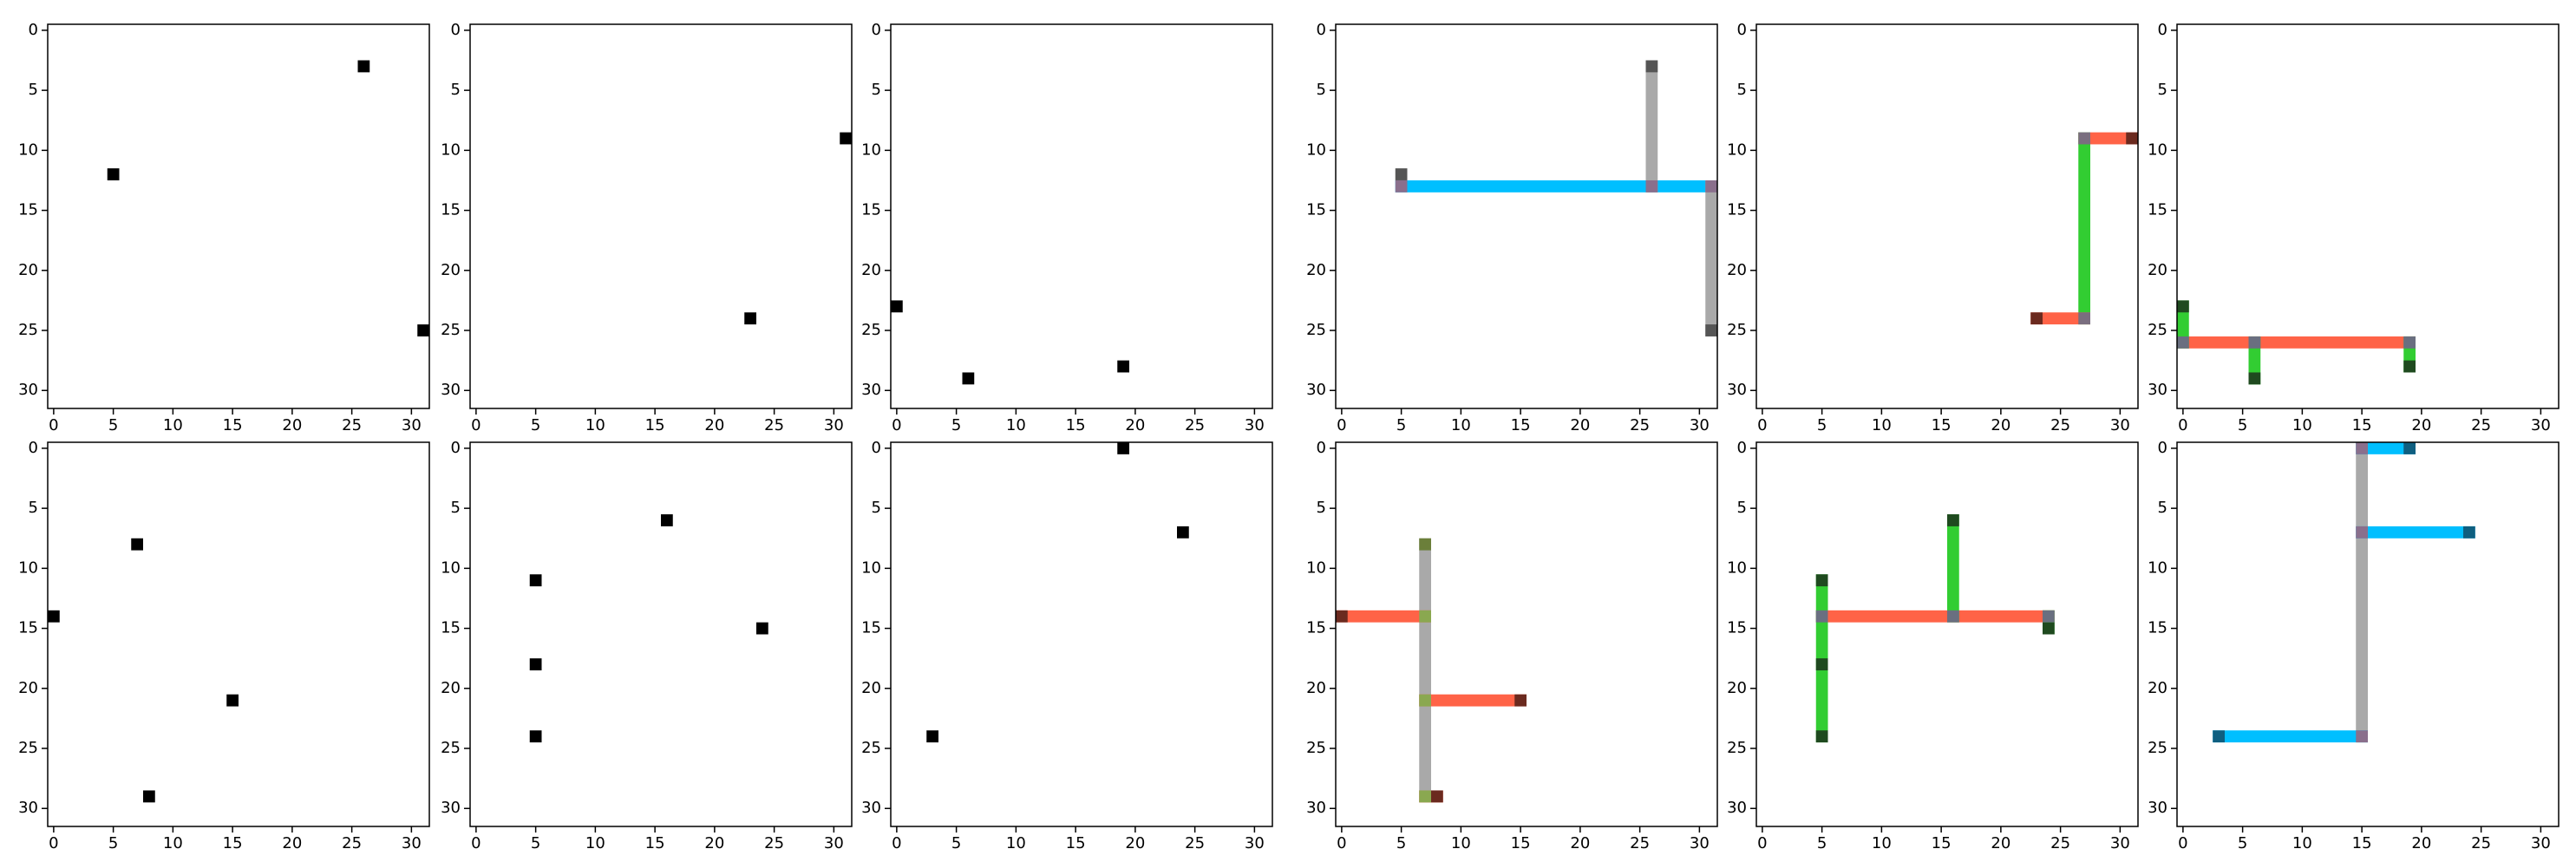  I want to click on axes-frame, so click(1081, 216).